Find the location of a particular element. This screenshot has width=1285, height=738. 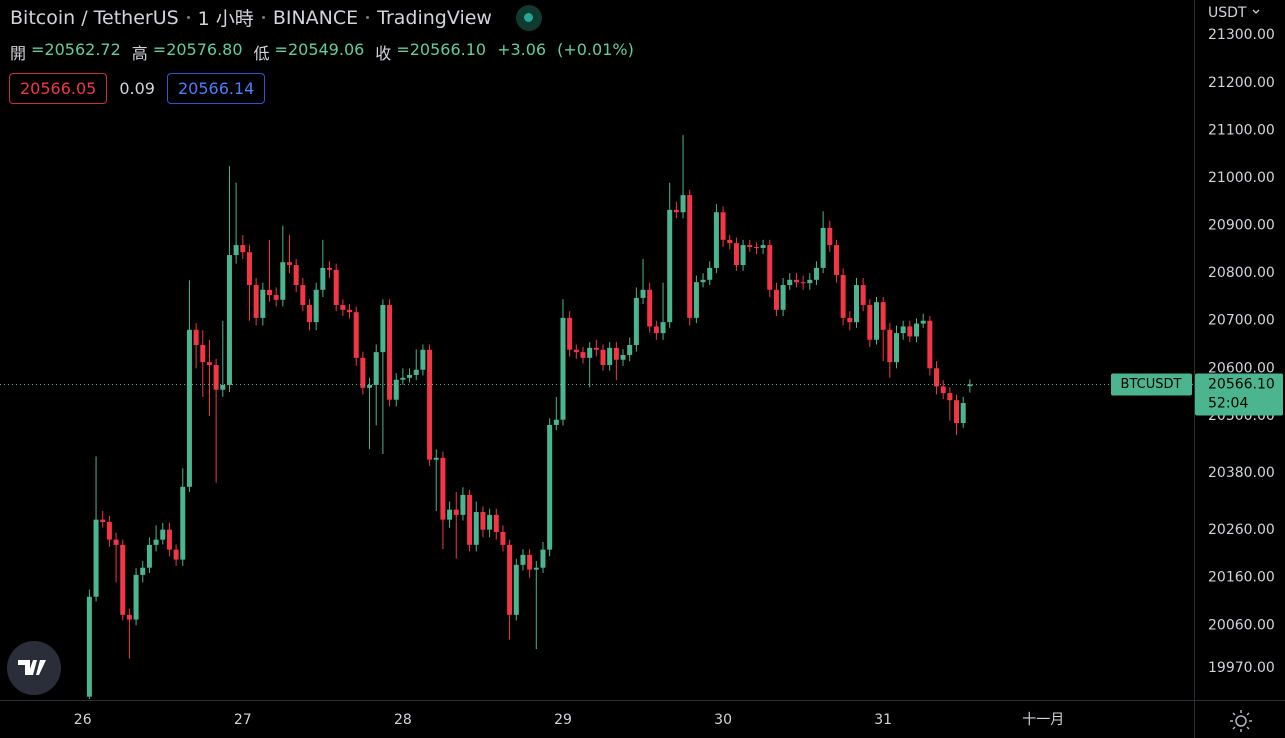

y-tick-label: 20160.00 is located at coordinates (1241, 578).